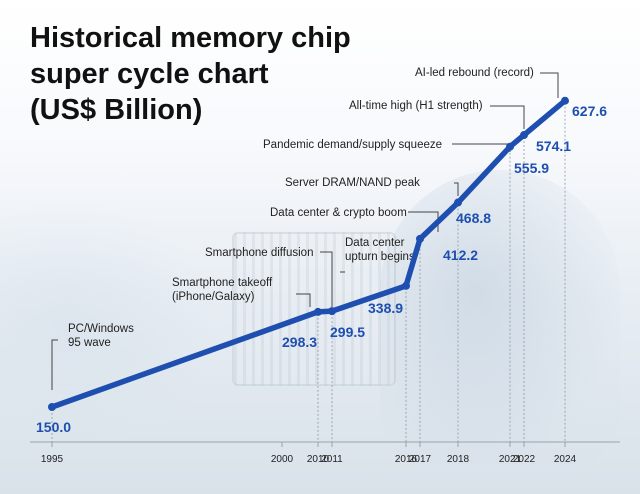  I want to click on annotation-text: Server DRAM/NAND peak, so click(352, 183).